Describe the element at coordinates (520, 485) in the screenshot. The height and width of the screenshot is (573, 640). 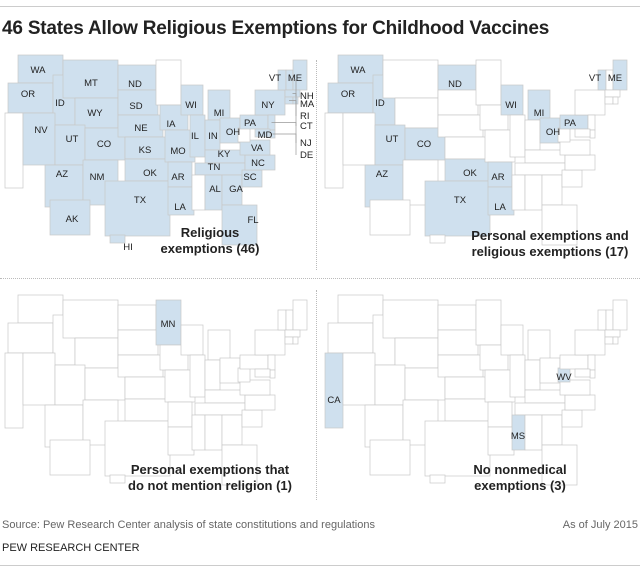
I see `caption-line: exemptions (3)` at that location.